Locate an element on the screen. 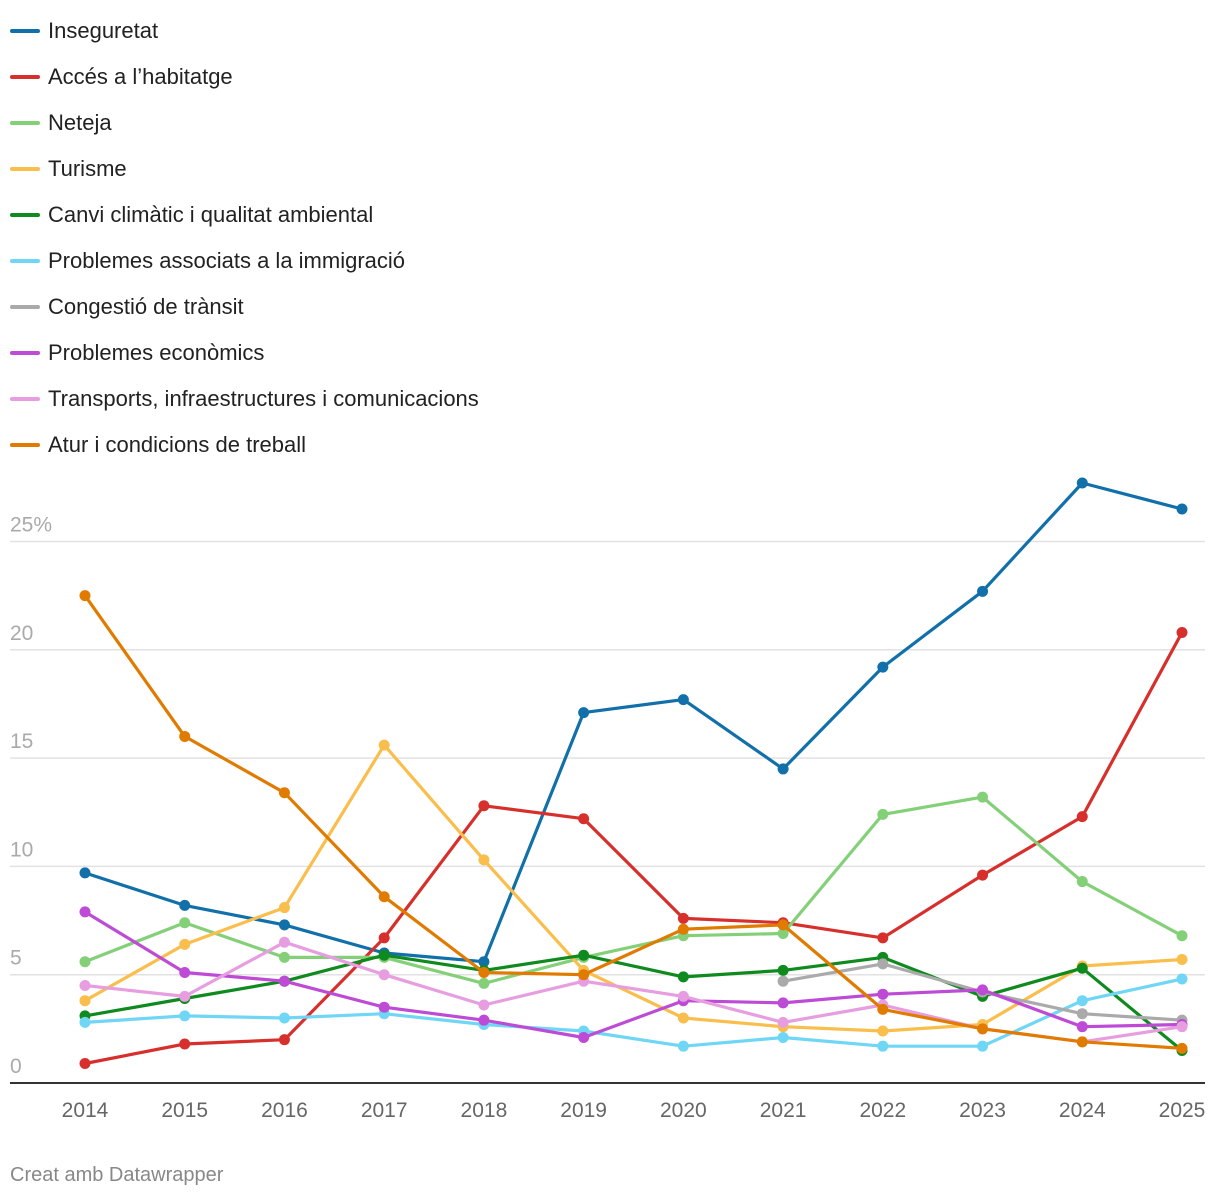 The image size is (1220, 1200). x-tick-label: 2019 is located at coordinates (583, 1110).